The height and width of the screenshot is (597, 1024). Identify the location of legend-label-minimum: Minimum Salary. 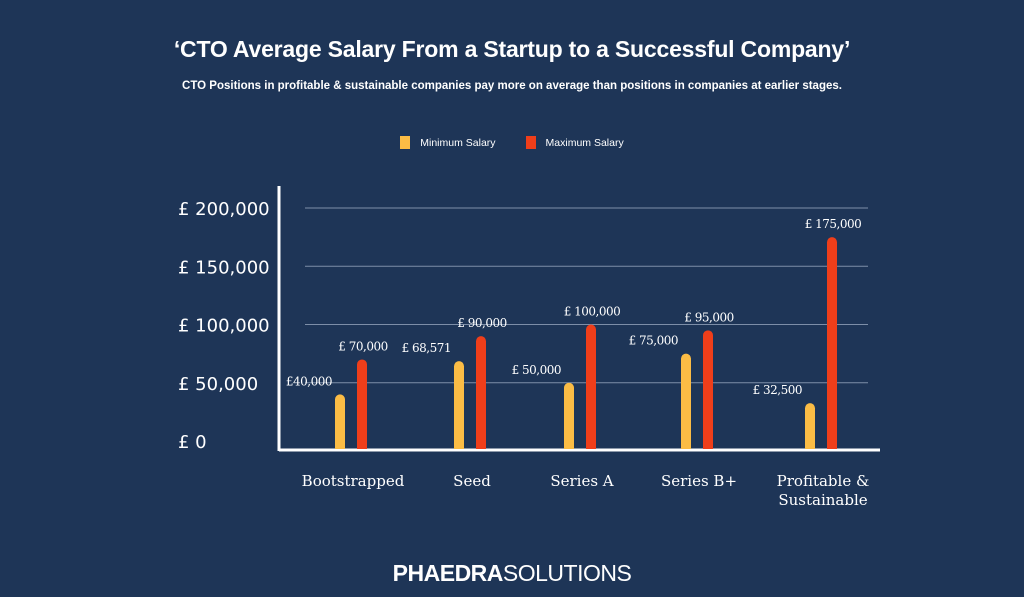
(458, 142).